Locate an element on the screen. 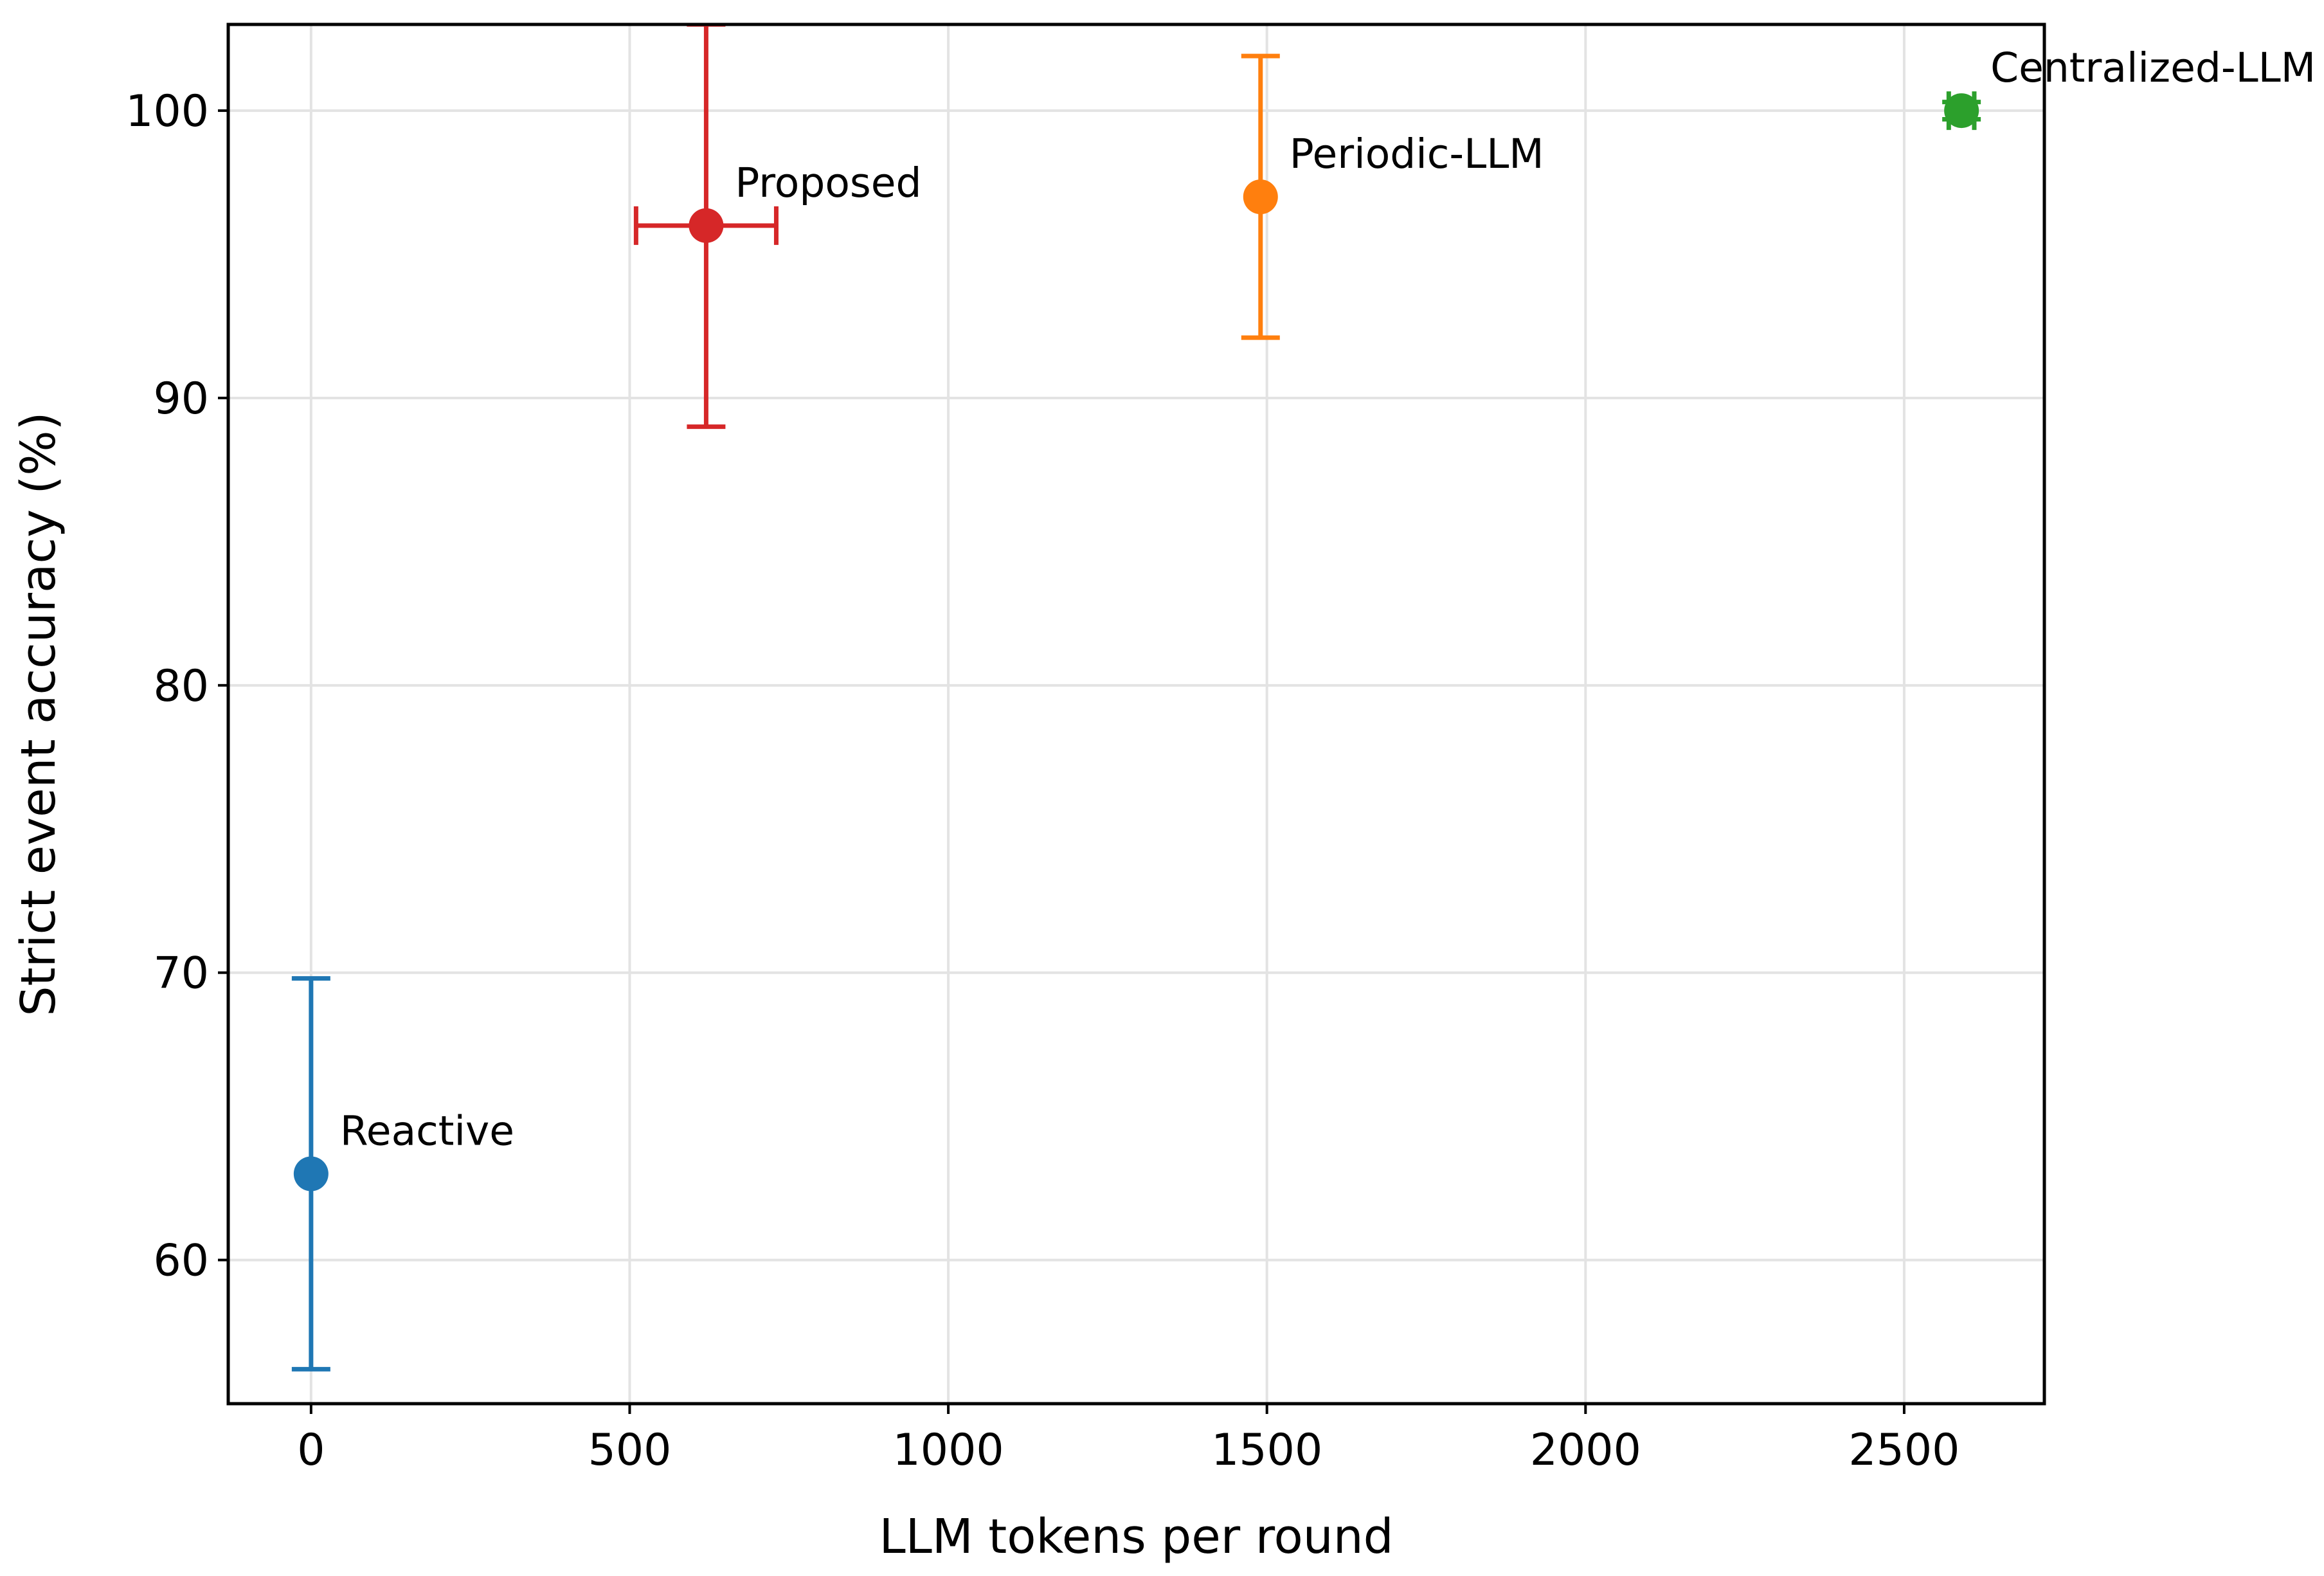  data-point-centralized-llm is located at coordinates (1961, 111).